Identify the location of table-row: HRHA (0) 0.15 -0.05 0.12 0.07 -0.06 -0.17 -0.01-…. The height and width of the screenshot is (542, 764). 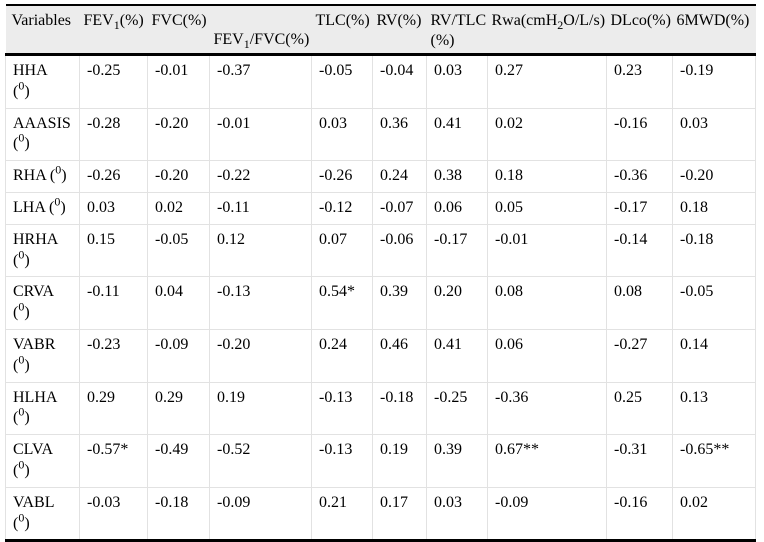
(380, 250).